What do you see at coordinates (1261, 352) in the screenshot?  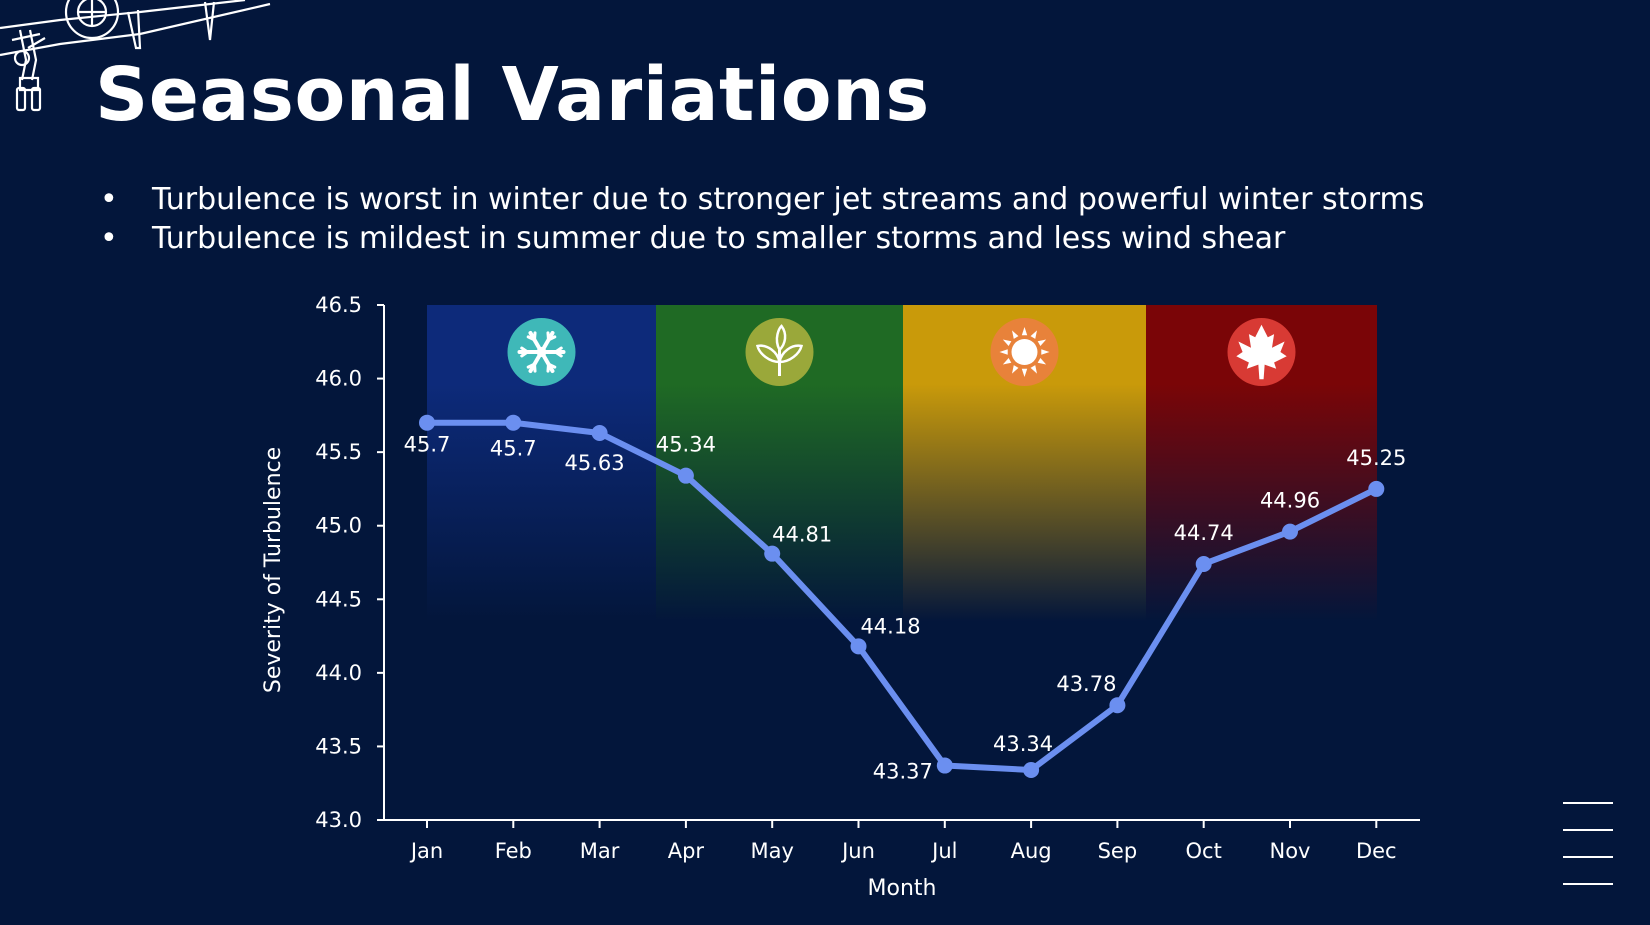 I see `maple-leaf-icon` at bounding box center [1261, 352].